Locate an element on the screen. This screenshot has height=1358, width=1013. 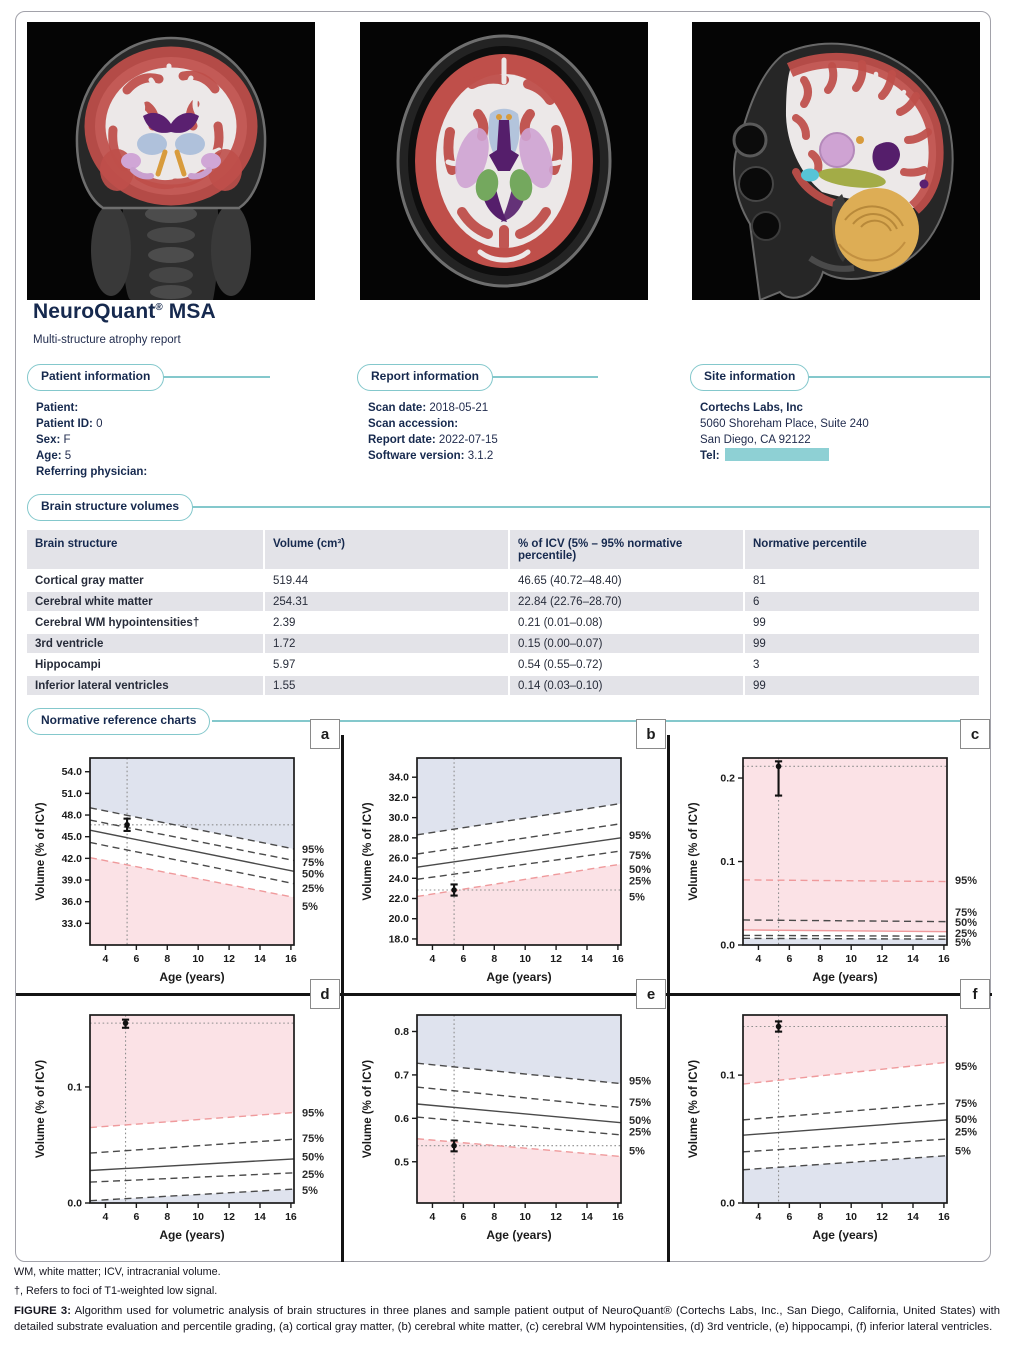
y-tick-label: 0.0 is located at coordinates (727, 946).